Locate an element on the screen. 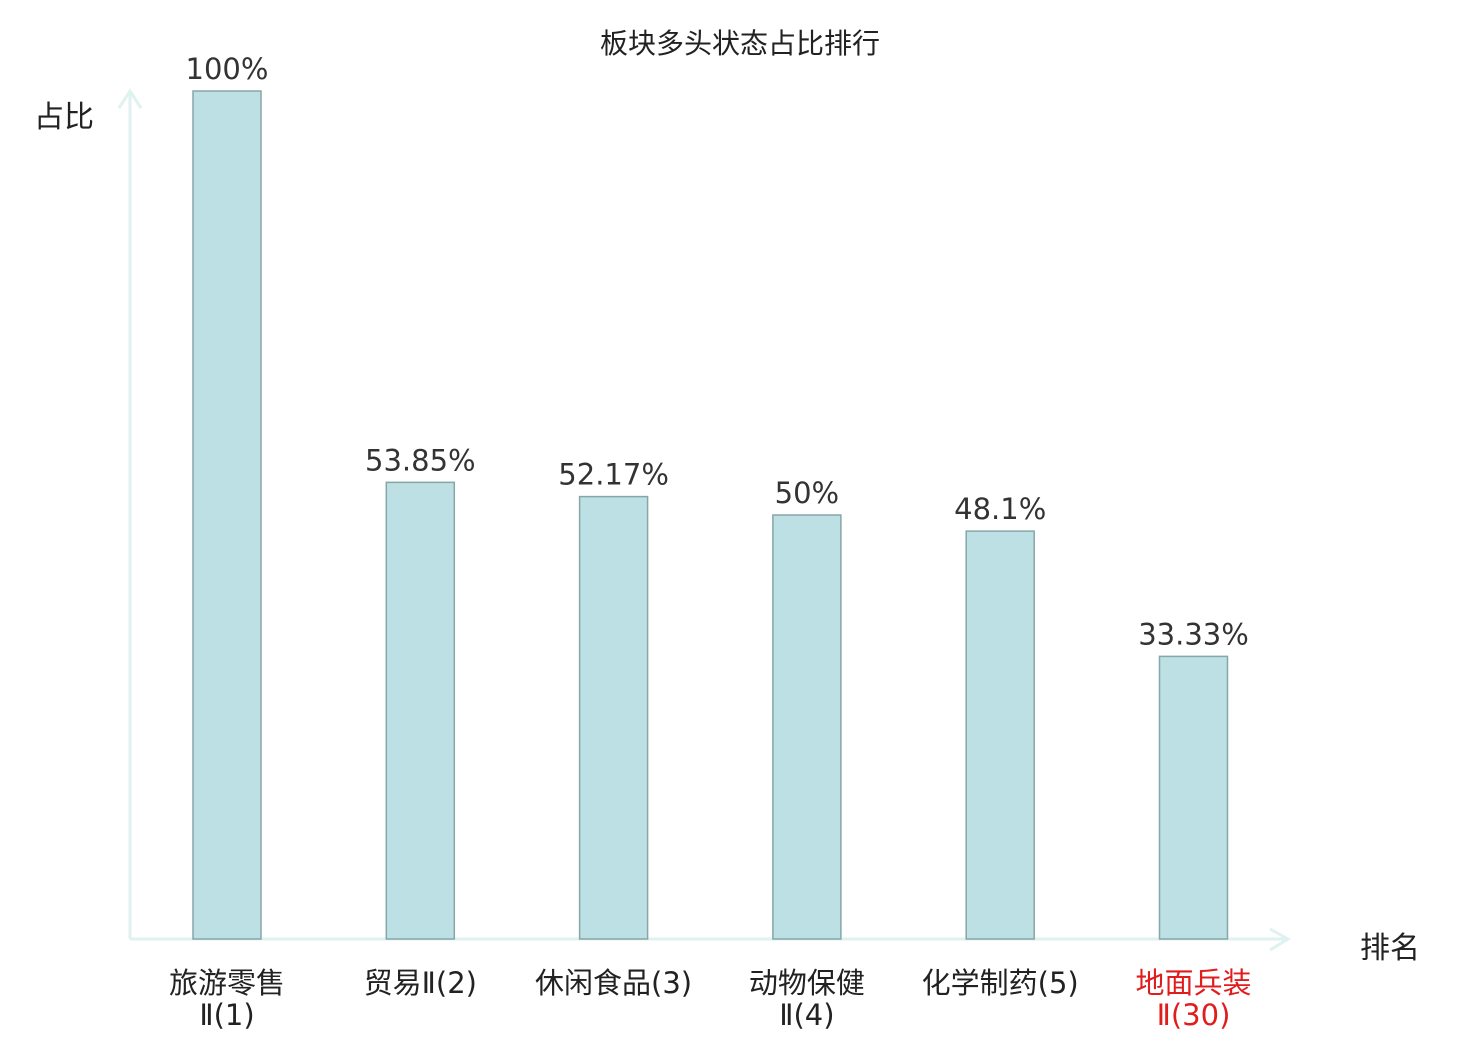 The width and height of the screenshot is (1480, 1040). x-tick-label: 动物保健 Ⅱ(4) is located at coordinates (807, 999).